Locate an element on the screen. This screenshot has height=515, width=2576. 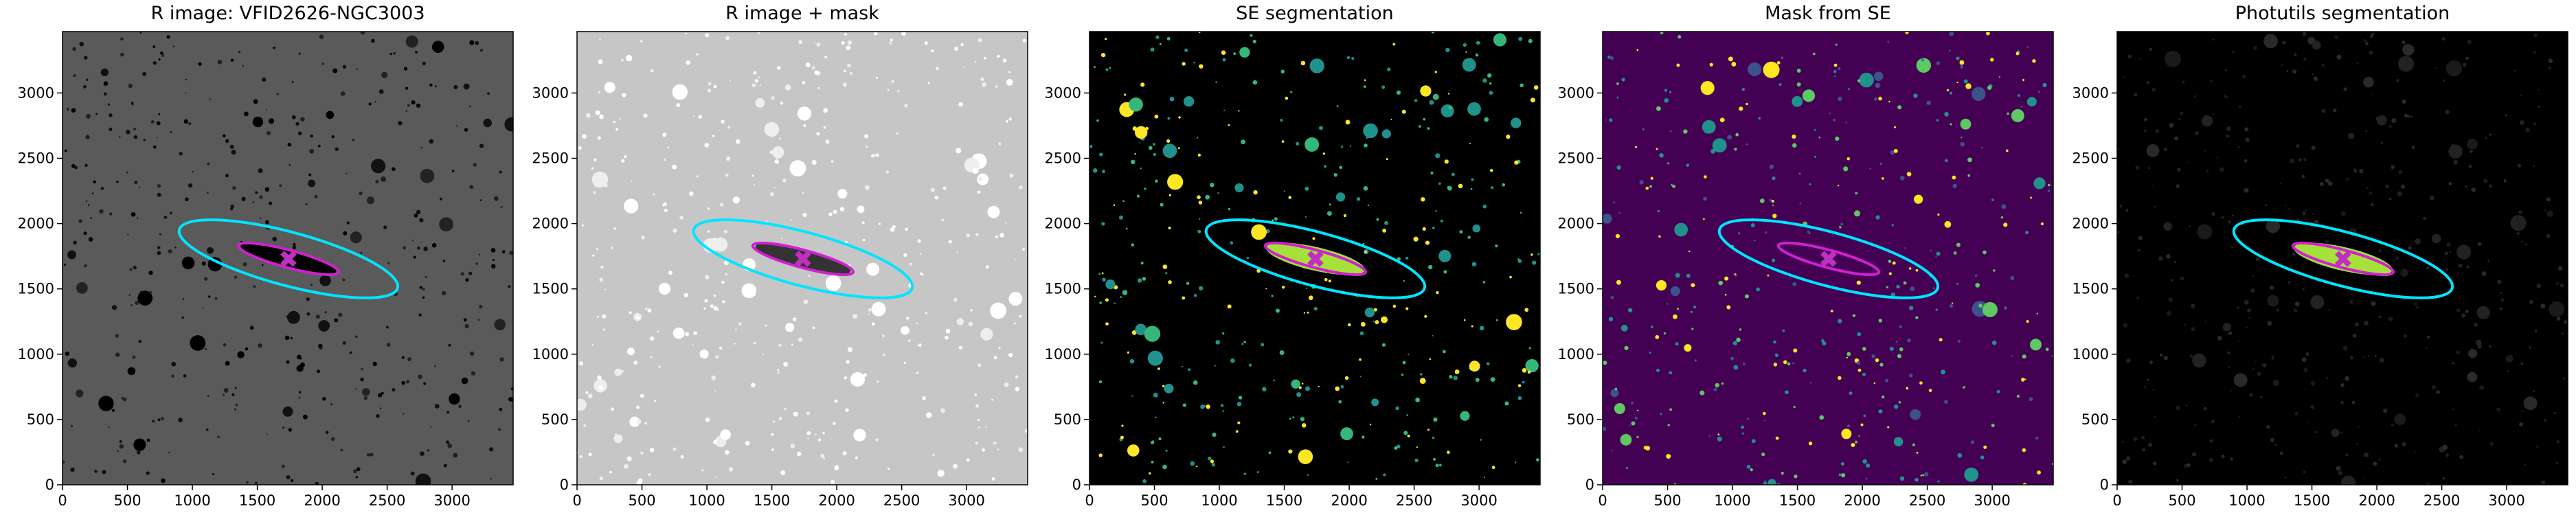
x-tick-label: 500 is located at coordinates (1154, 500).